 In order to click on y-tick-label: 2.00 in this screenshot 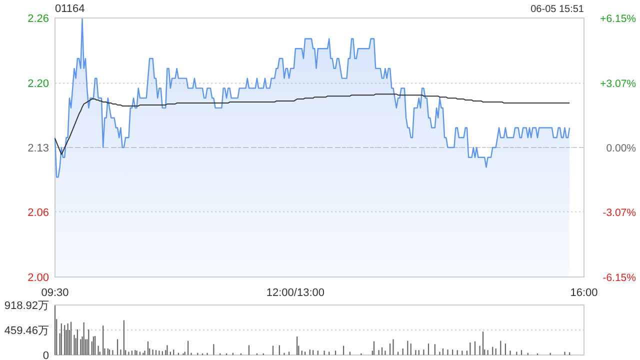, I will do `click(38, 278)`.